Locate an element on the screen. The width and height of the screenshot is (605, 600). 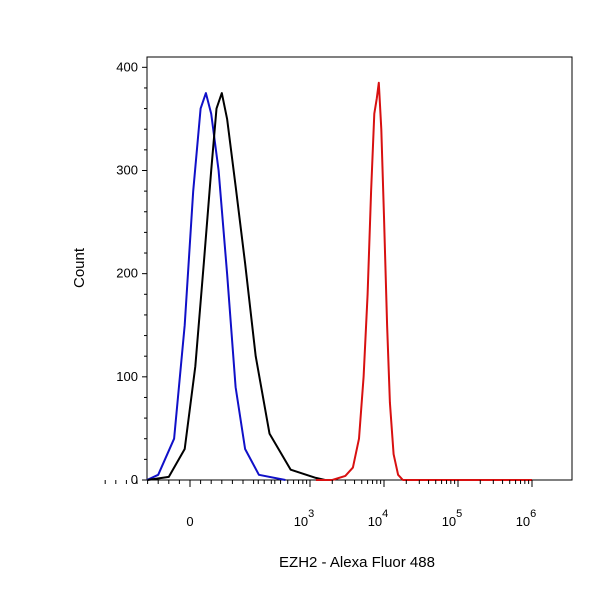
x-axis-title: EZH2 - Alexa Fluor 488 is located at coordinates (357, 562).